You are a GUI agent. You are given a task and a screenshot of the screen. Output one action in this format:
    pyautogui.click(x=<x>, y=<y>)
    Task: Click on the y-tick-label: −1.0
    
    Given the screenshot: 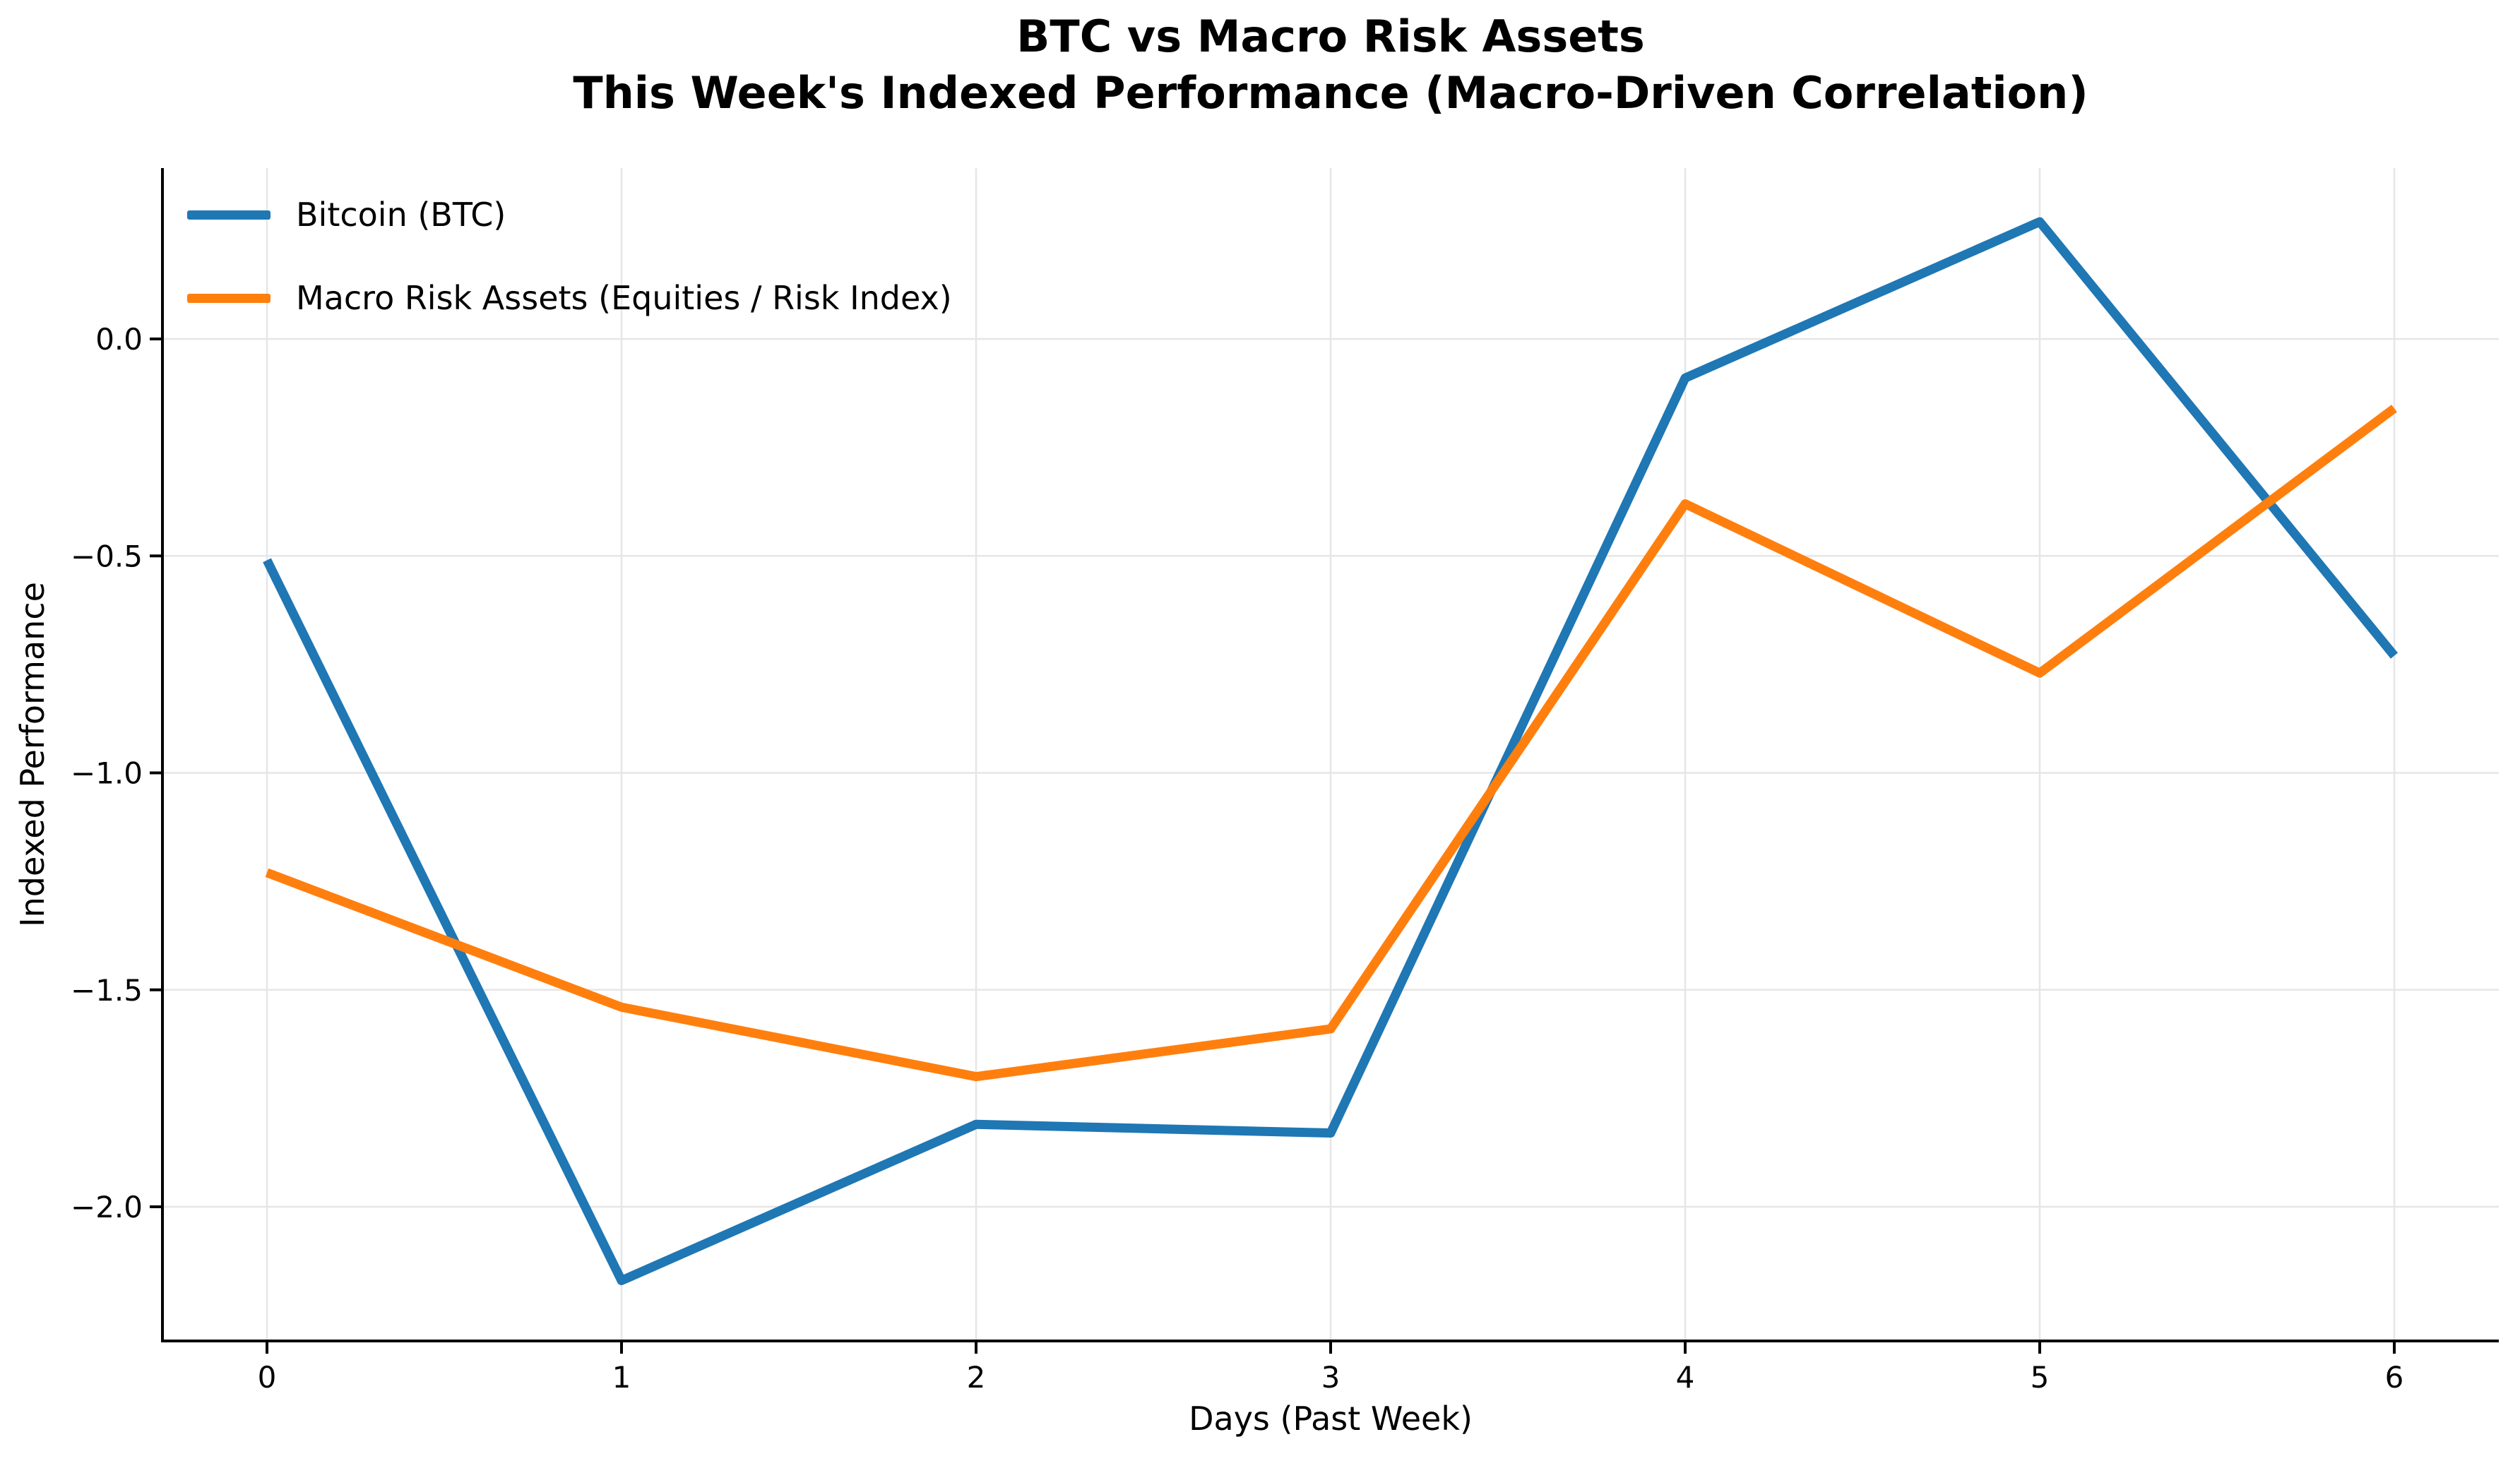 What is the action you would take?
    pyautogui.click(x=107, y=773)
    